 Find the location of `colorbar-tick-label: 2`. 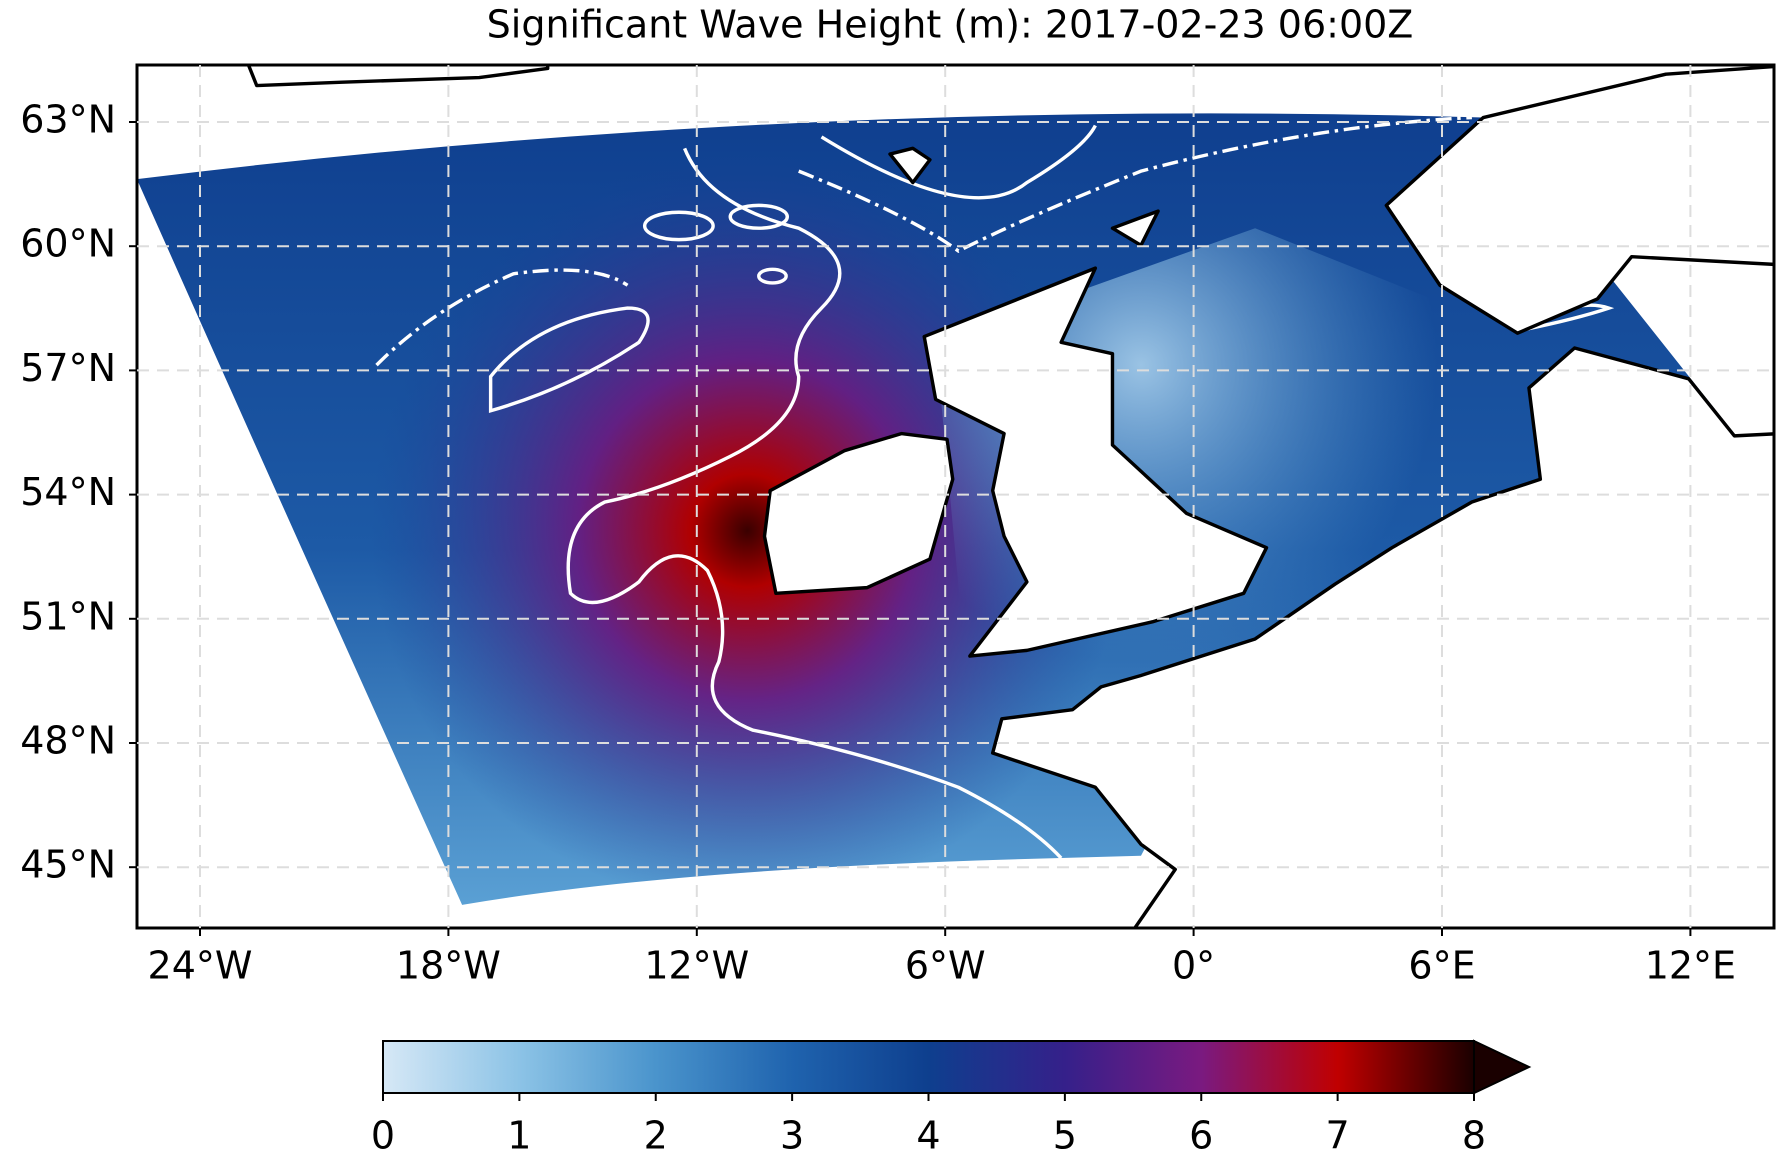

colorbar-tick-label: 2 is located at coordinates (656, 1136).